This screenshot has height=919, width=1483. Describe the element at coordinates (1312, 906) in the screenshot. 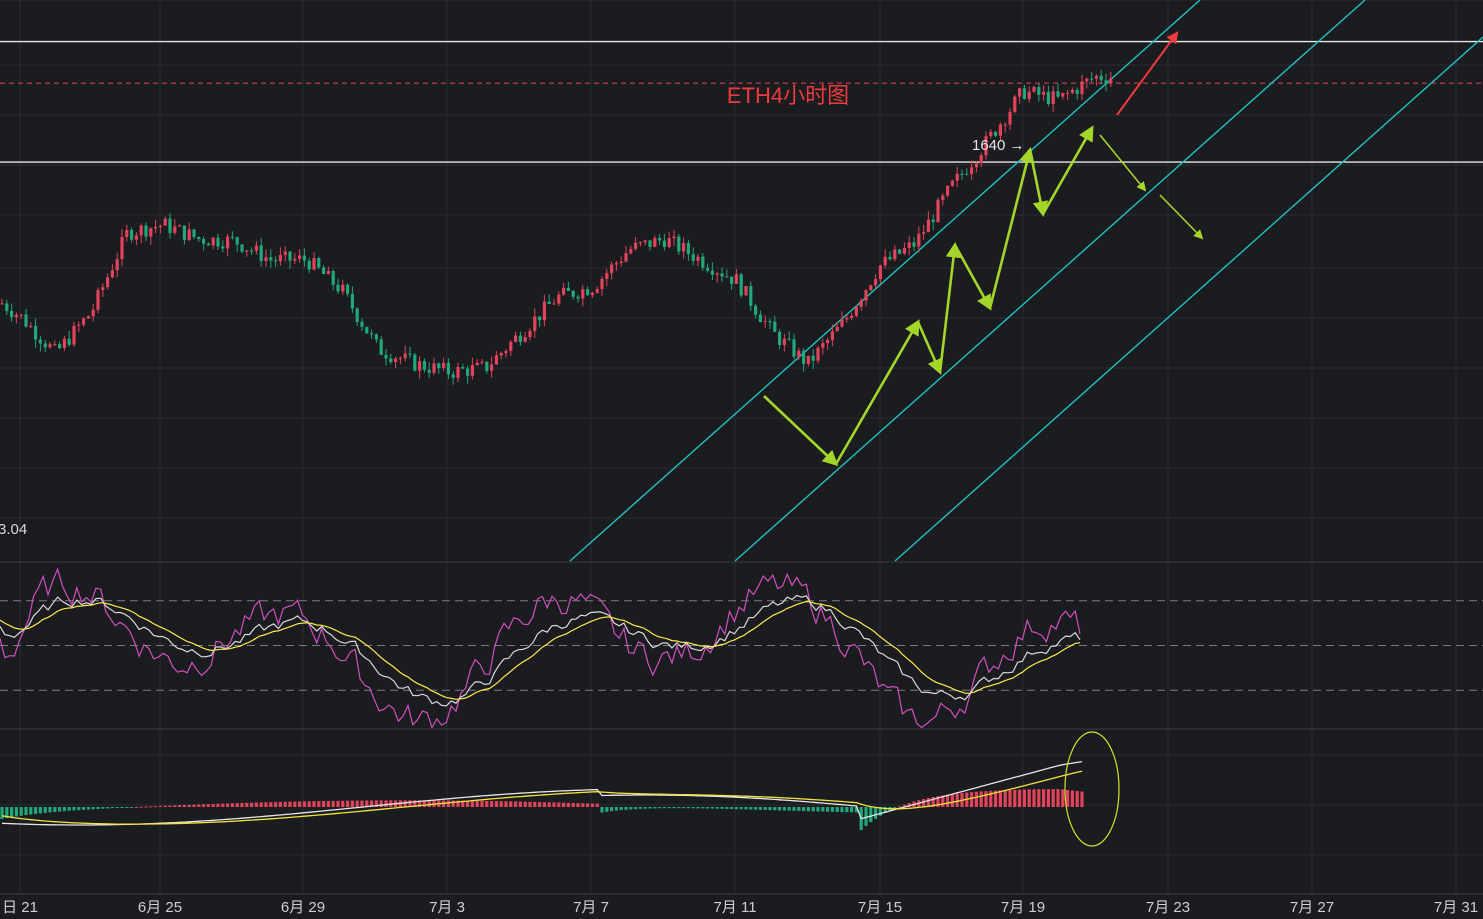

I see `x-axis-label-9: 7月 27` at that location.